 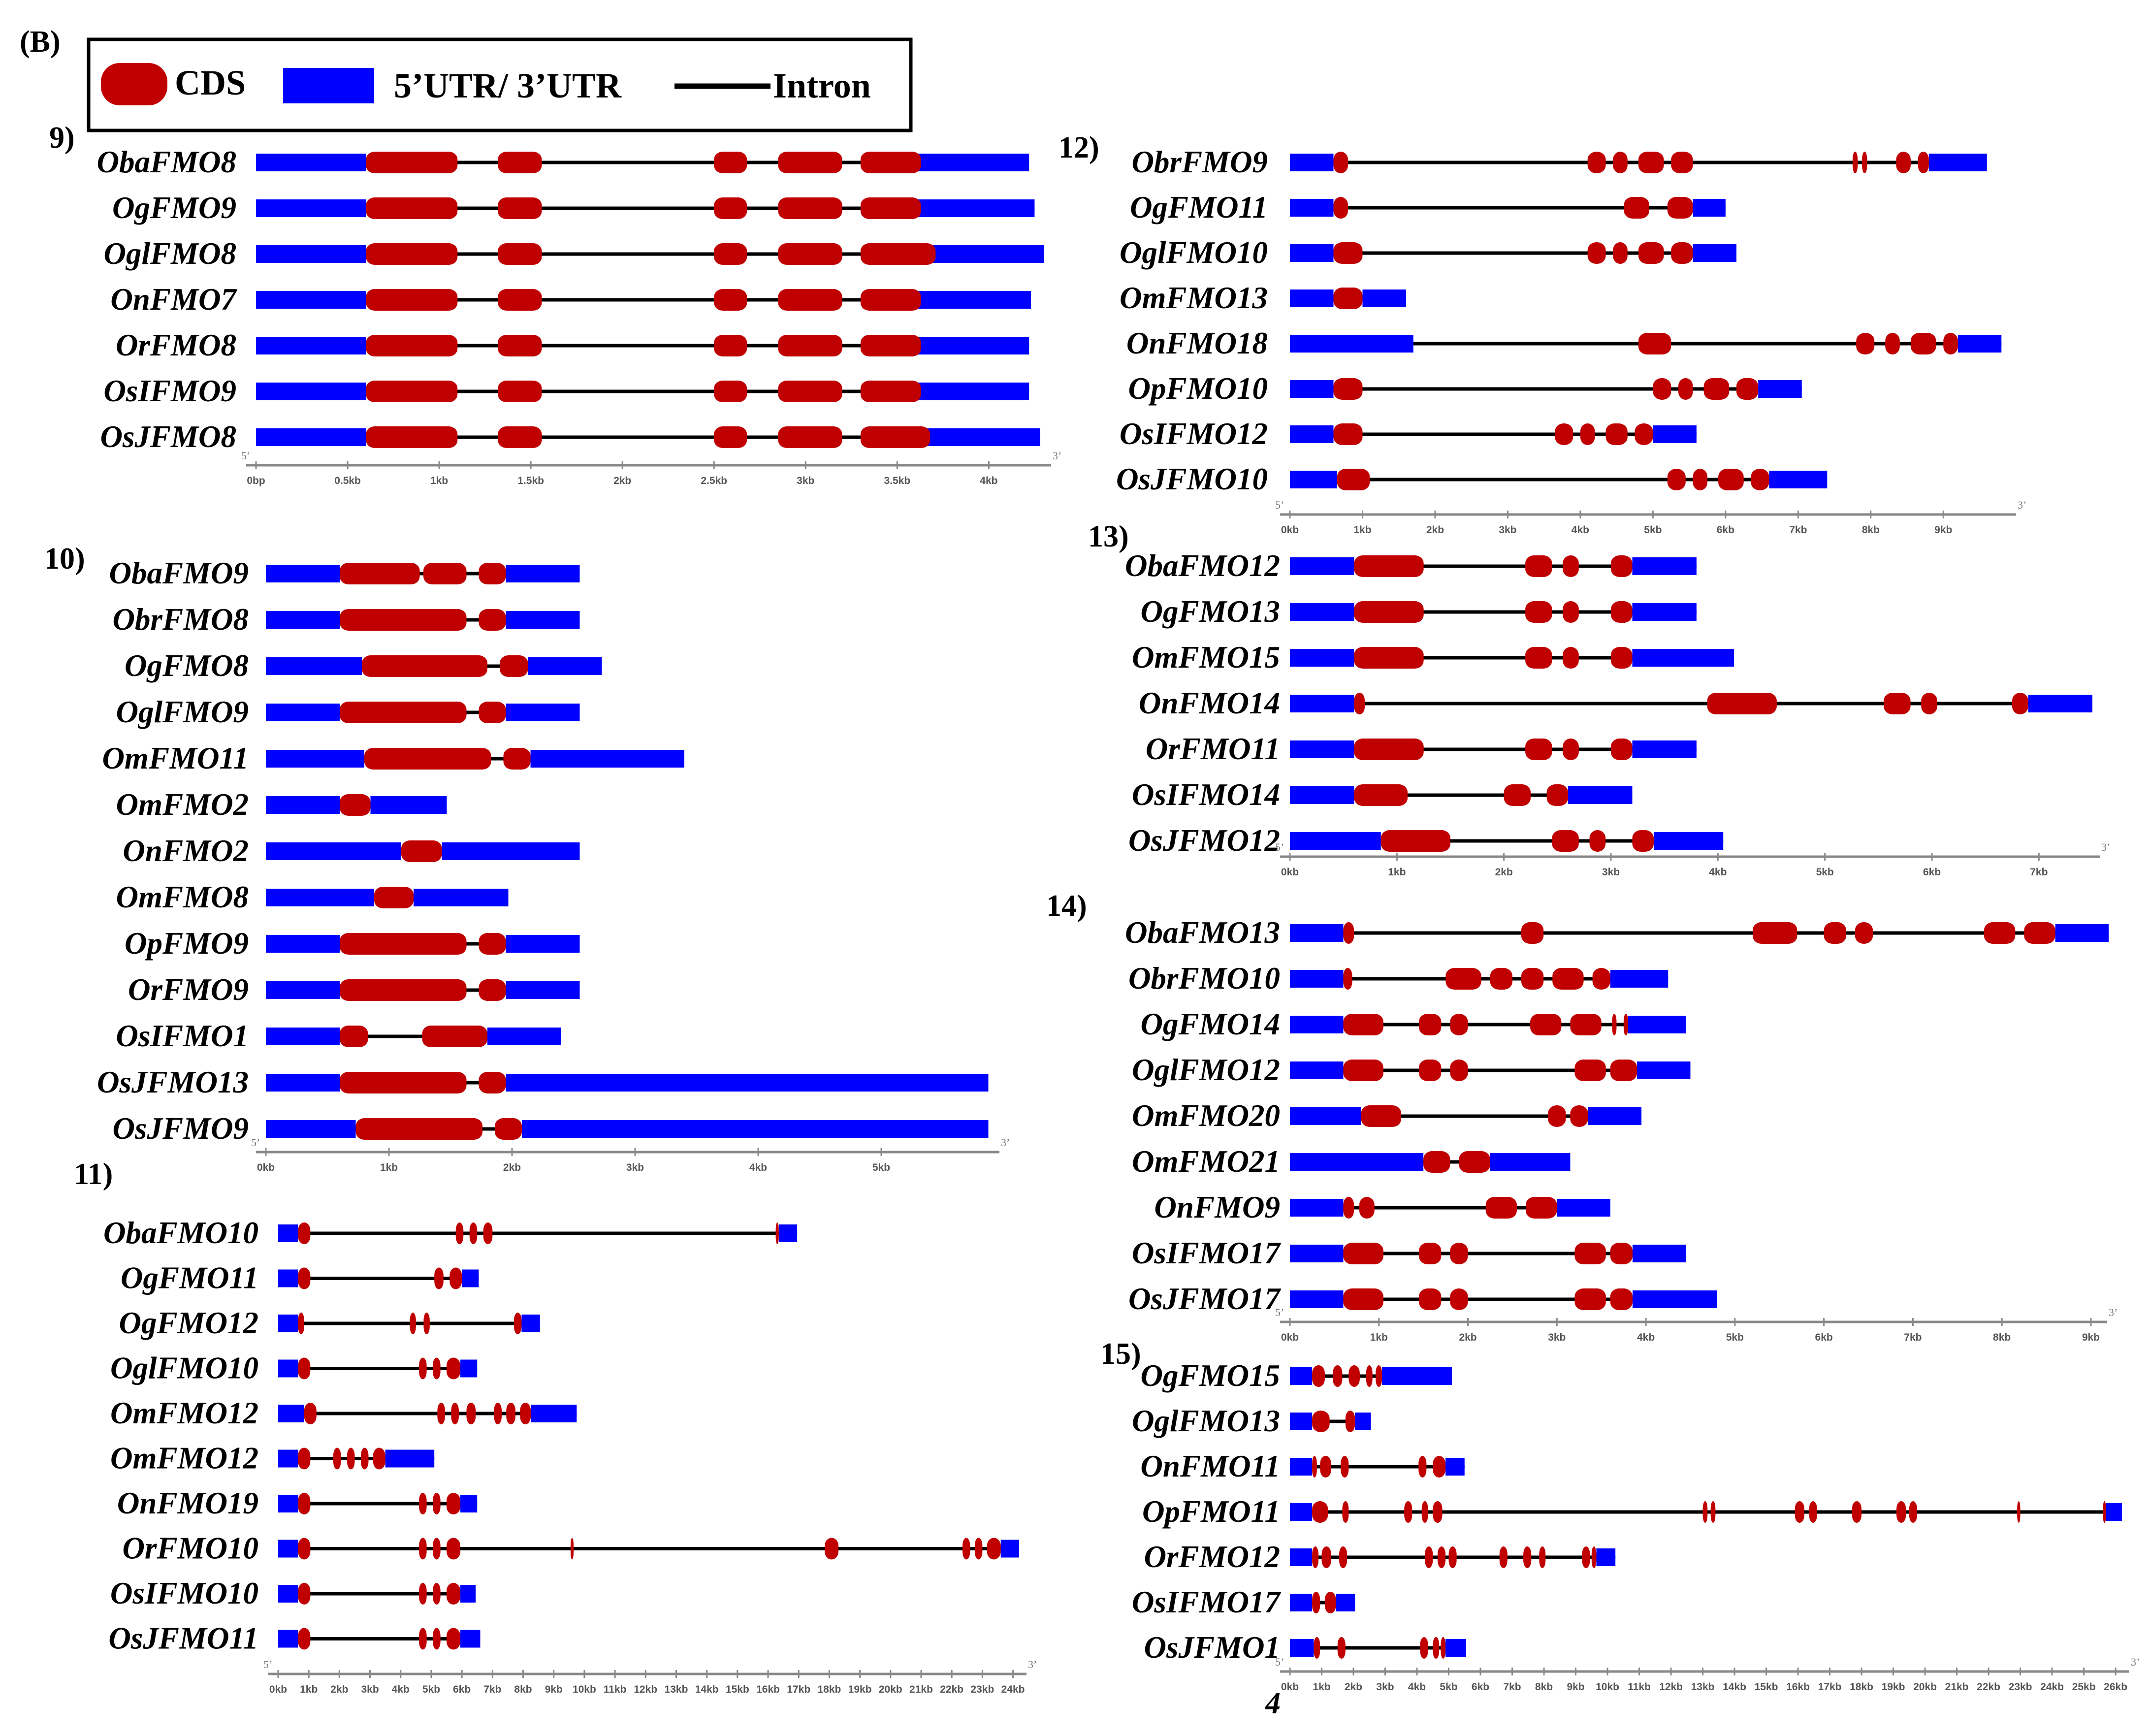 I want to click on gene-row: OglFMO10, so click(x=1428, y=252).